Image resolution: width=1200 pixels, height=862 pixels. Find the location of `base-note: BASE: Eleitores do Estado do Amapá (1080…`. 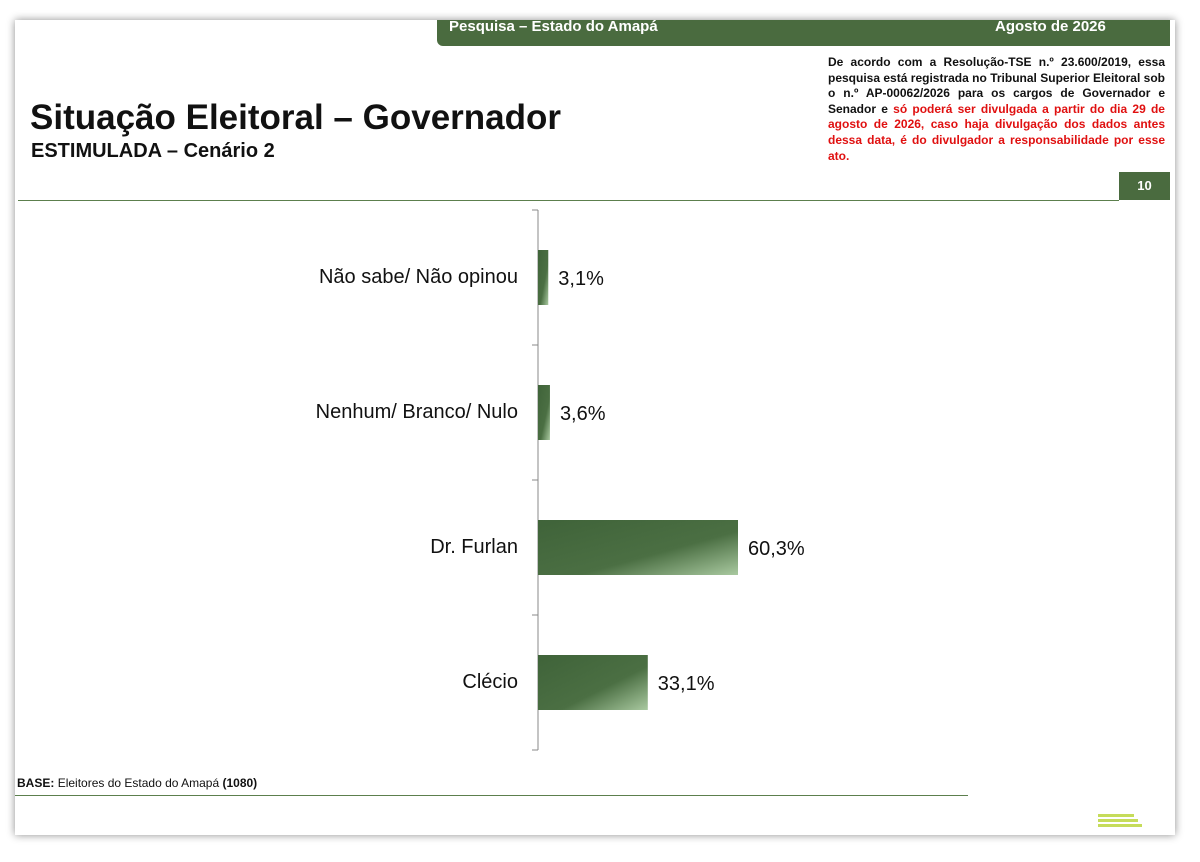

base-note: BASE: Eleitores do Estado do Amapá (1080… is located at coordinates (137, 783).